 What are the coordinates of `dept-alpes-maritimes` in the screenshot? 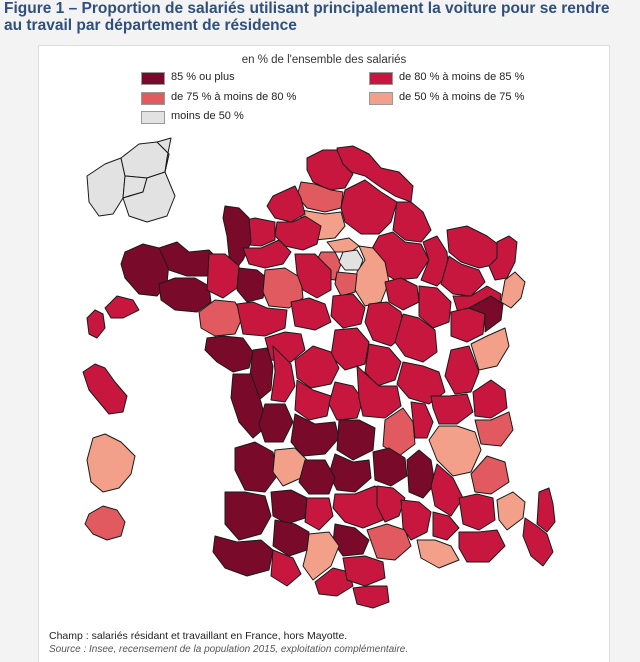 It's located at (511, 511).